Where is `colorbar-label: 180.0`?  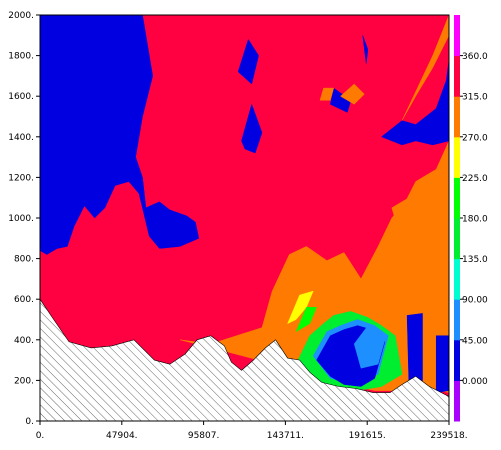
colorbar-label: 180.0 is located at coordinates (475, 220).